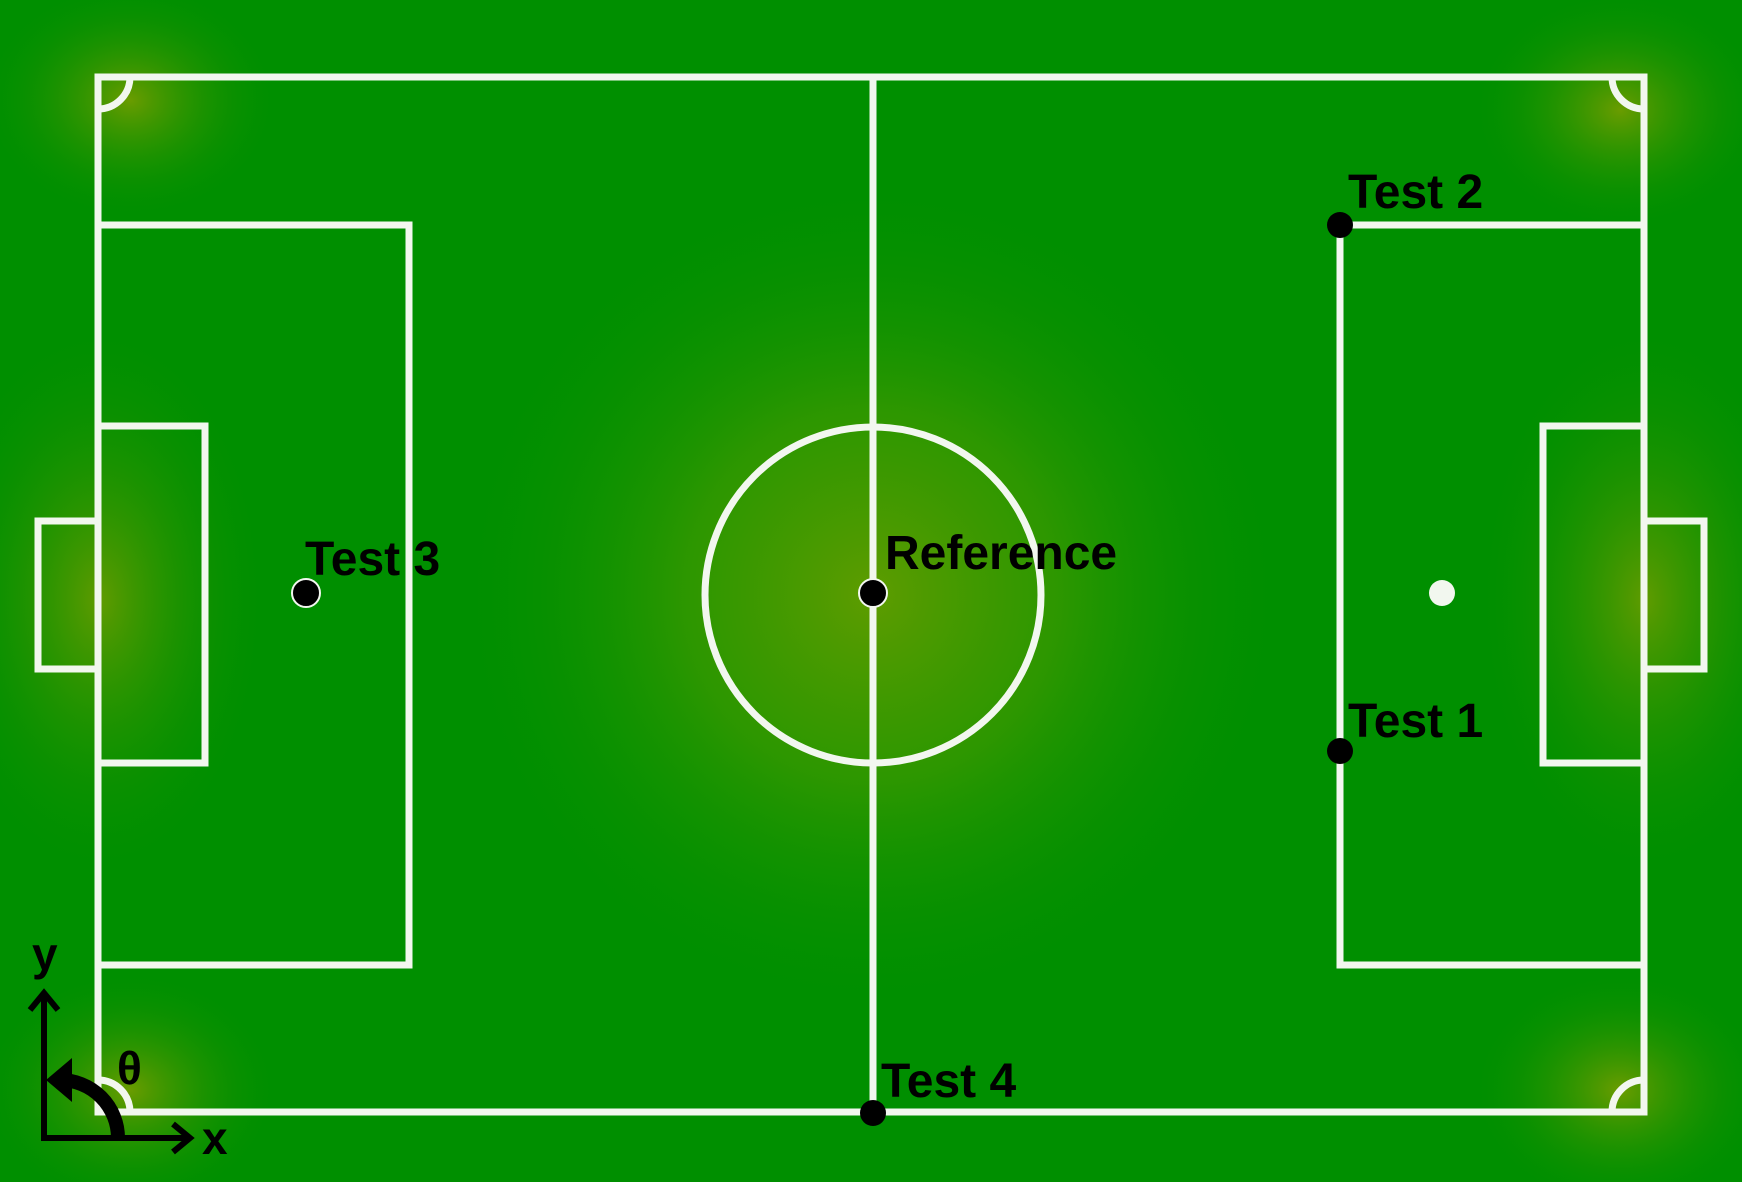 This screenshot has width=1742, height=1182. What do you see at coordinates (372, 559) in the screenshot?
I see `test3-label: Test 3` at bounding box center [372, 559].